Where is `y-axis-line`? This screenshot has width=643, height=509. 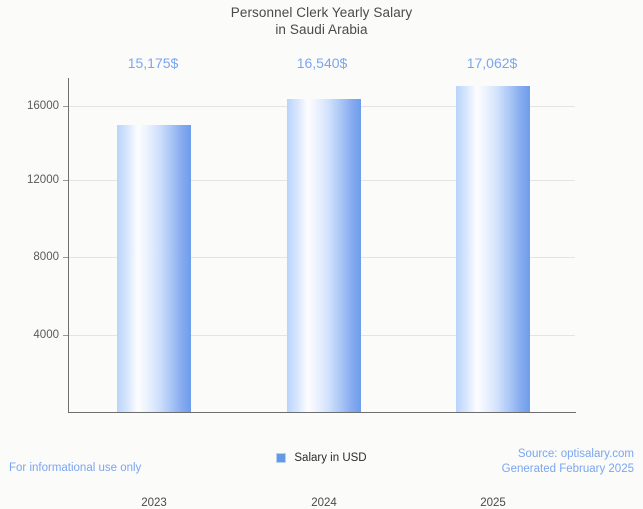
y-axis-line is located at coordinates (68, 245).